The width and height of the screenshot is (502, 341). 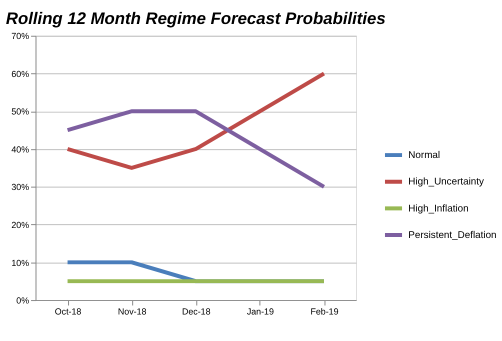 What do you see at coordinates (20, 73) in the screenshot?
I see `y-tick-label: 60%` at bounding box center [20, 73].